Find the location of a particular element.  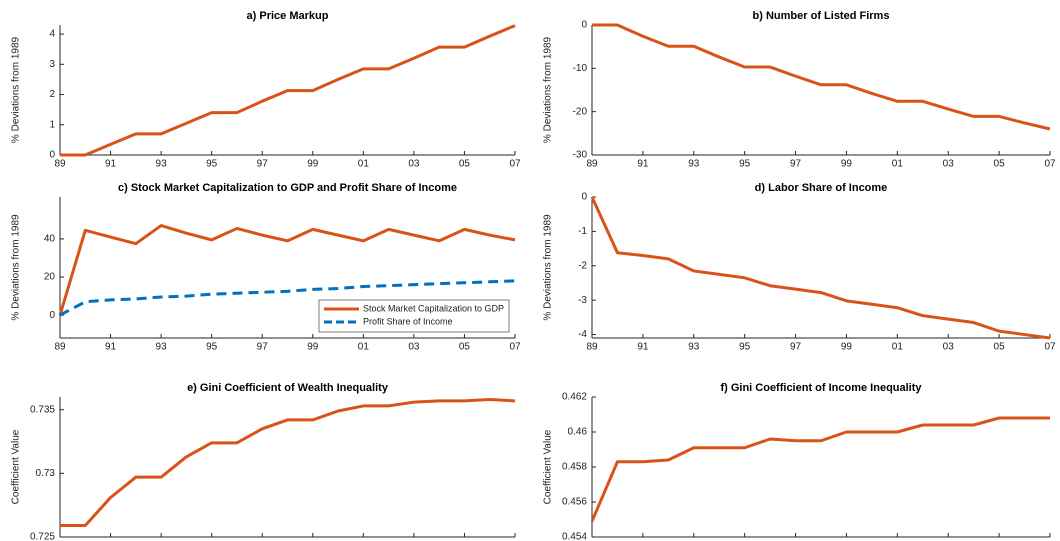

panel-title: d) Labor Share of Income is located at coordinates (821, 188).